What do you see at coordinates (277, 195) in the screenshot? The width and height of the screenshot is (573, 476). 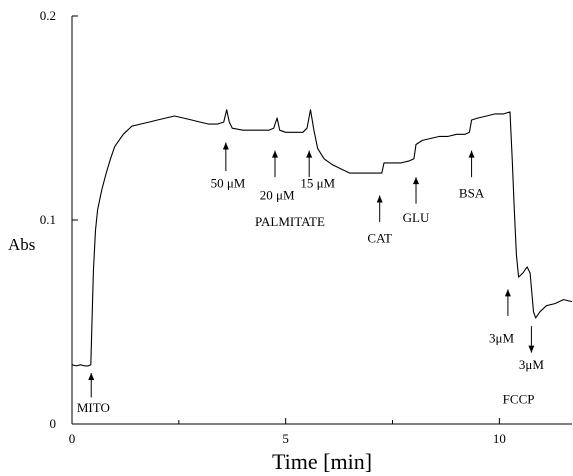 I see `annotation-label: 20 μM` at bounding box center [277, 195].